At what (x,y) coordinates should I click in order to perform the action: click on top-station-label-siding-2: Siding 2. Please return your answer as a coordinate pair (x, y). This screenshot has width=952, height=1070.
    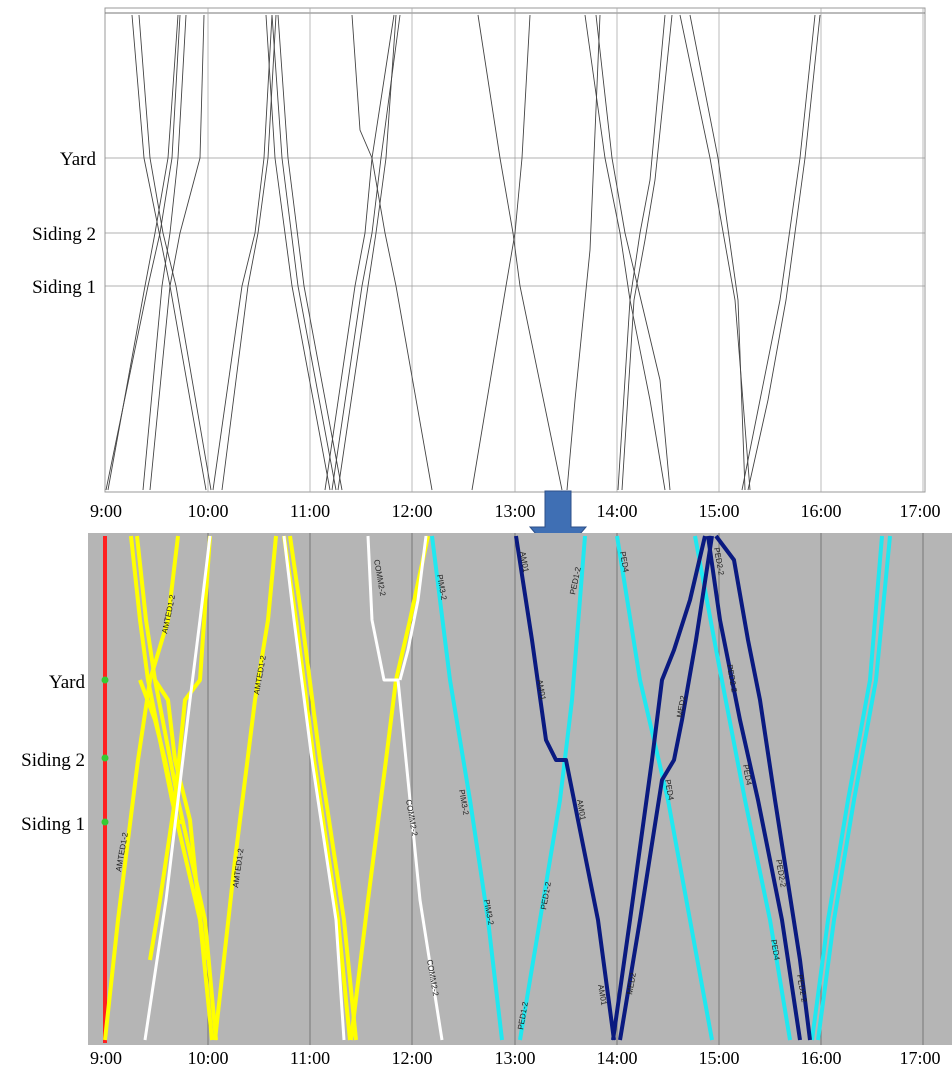
    Looking at the image, I should click on (64, 234).